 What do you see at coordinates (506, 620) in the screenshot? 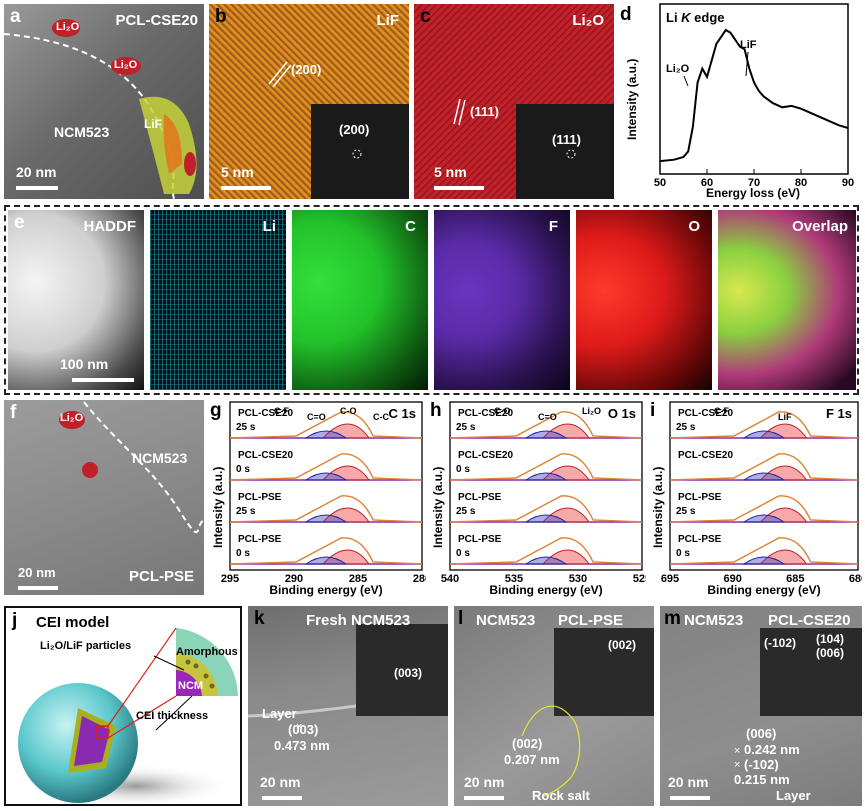
I see `panel-l-title-1: NCM523` at bounding box center [506, 620].